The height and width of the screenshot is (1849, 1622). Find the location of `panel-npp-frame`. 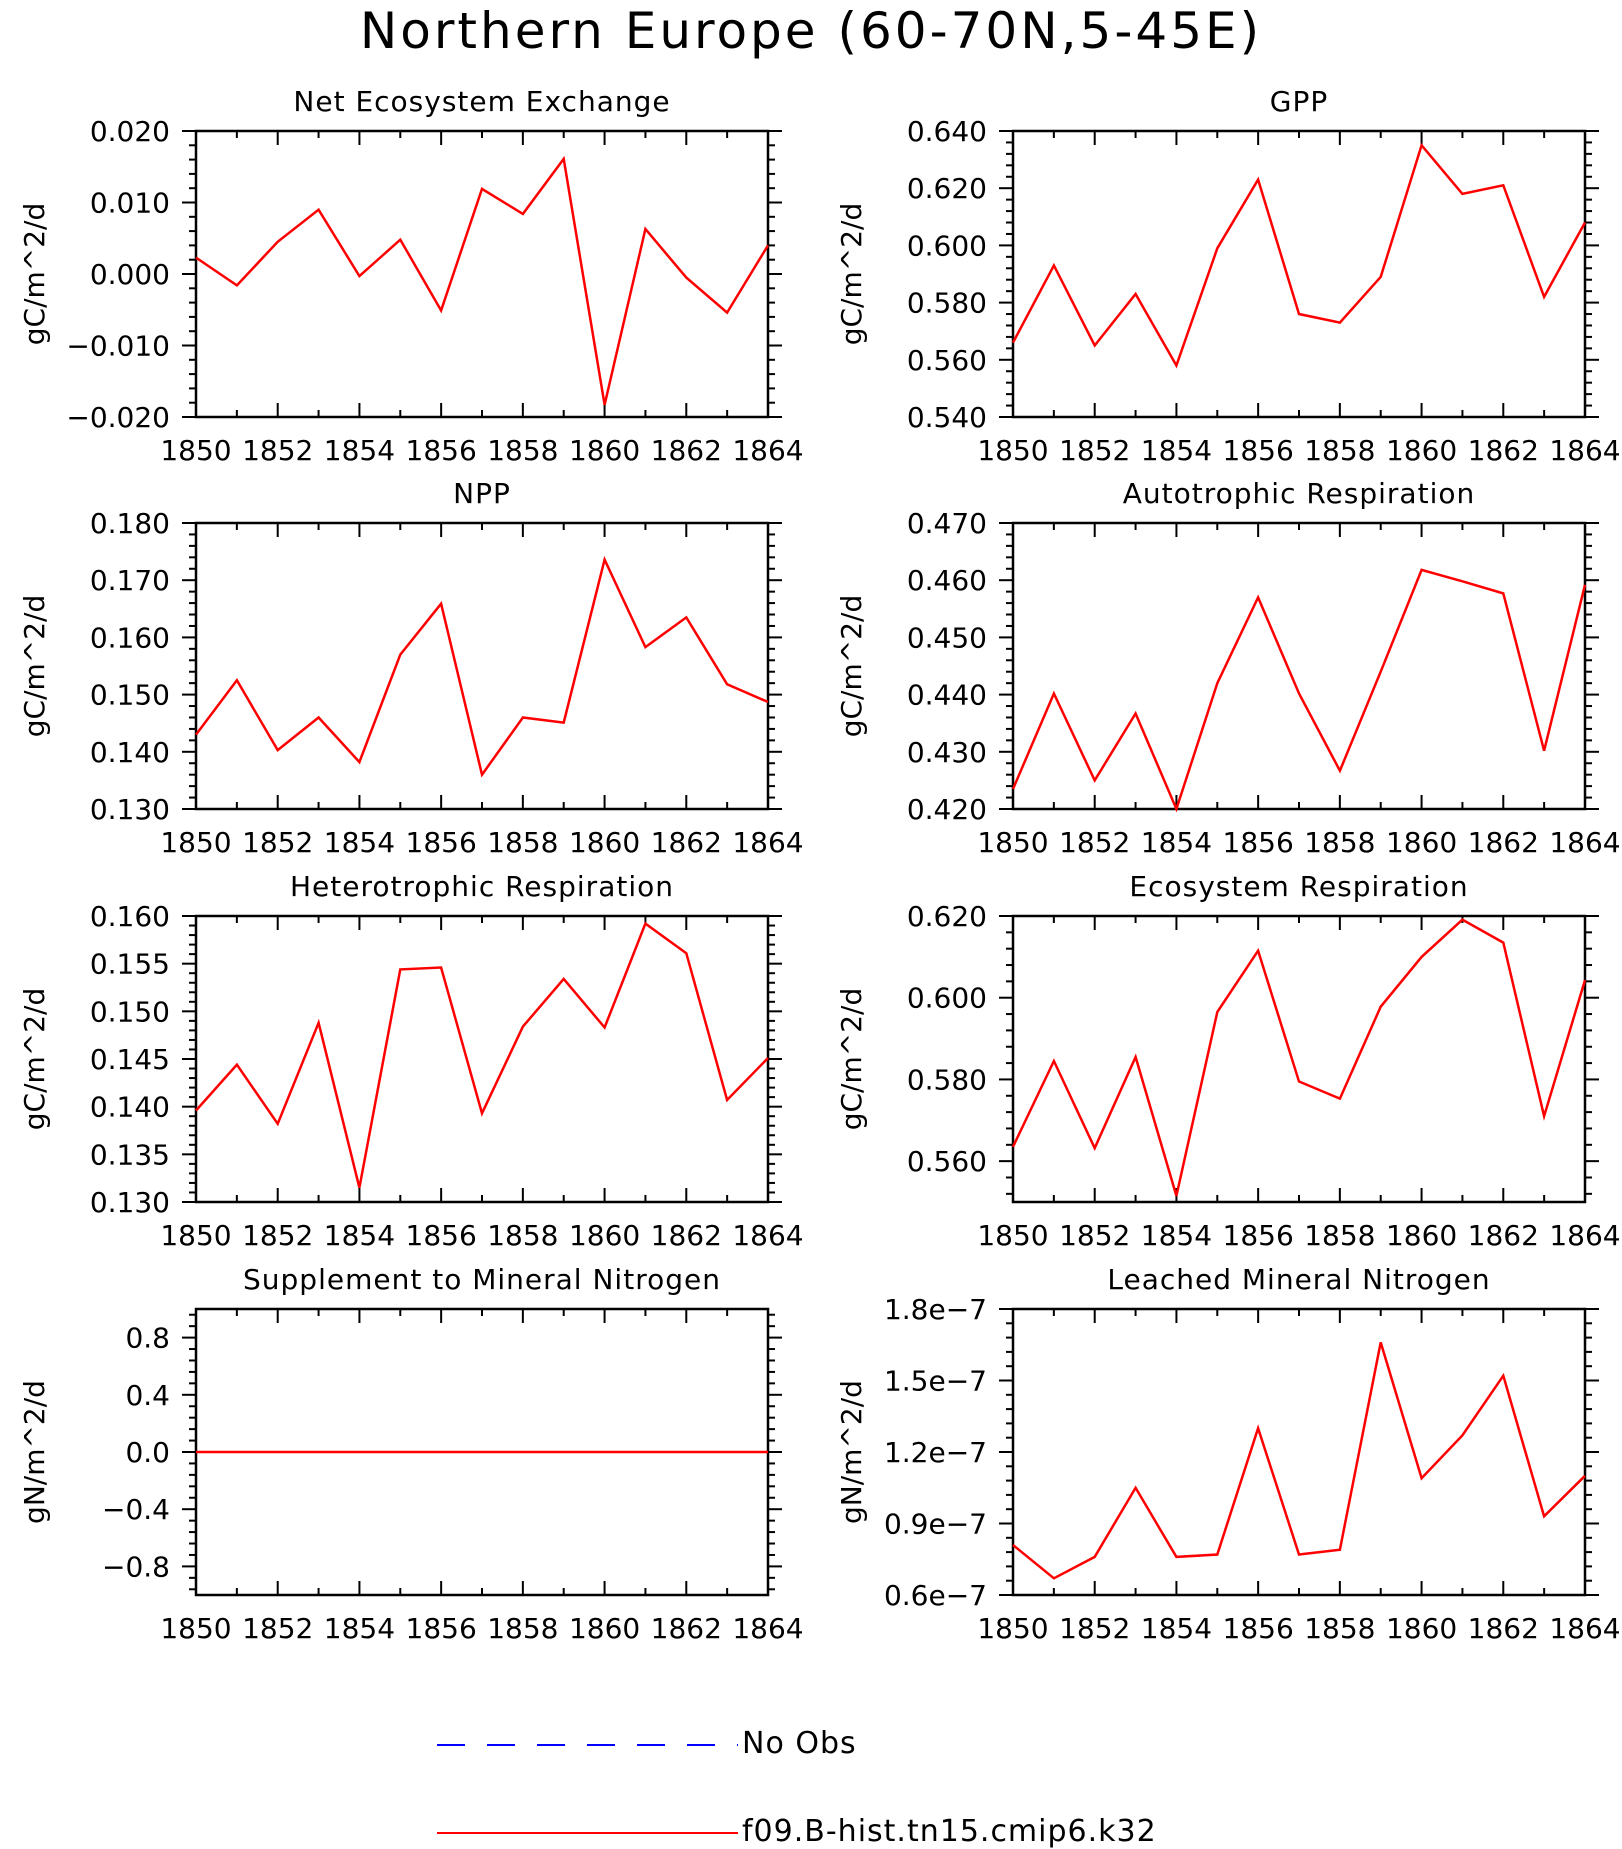

panel-npp-frame is located at coordinates (482, 666).